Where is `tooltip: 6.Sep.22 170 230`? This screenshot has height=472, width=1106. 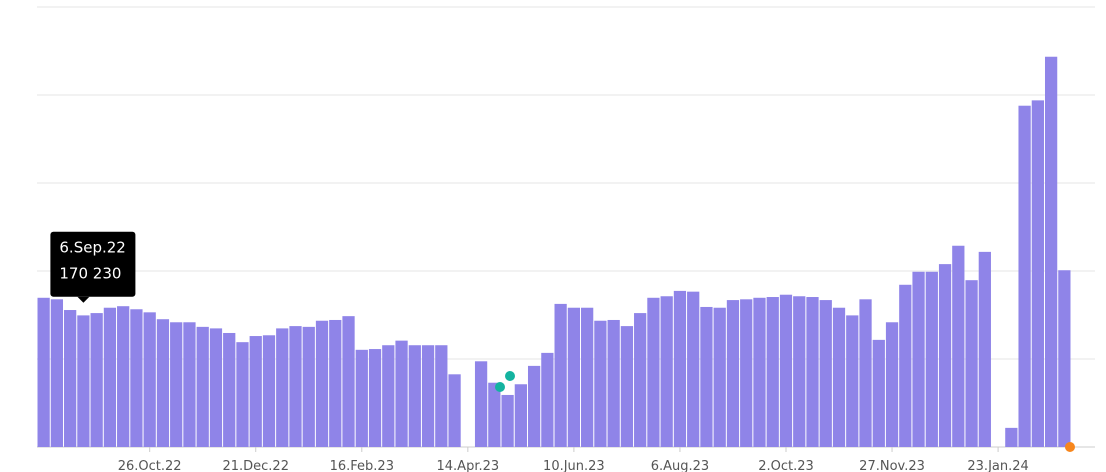
tooltip: 6.Sep.22 170 230 is located at coordinates (93, 267).